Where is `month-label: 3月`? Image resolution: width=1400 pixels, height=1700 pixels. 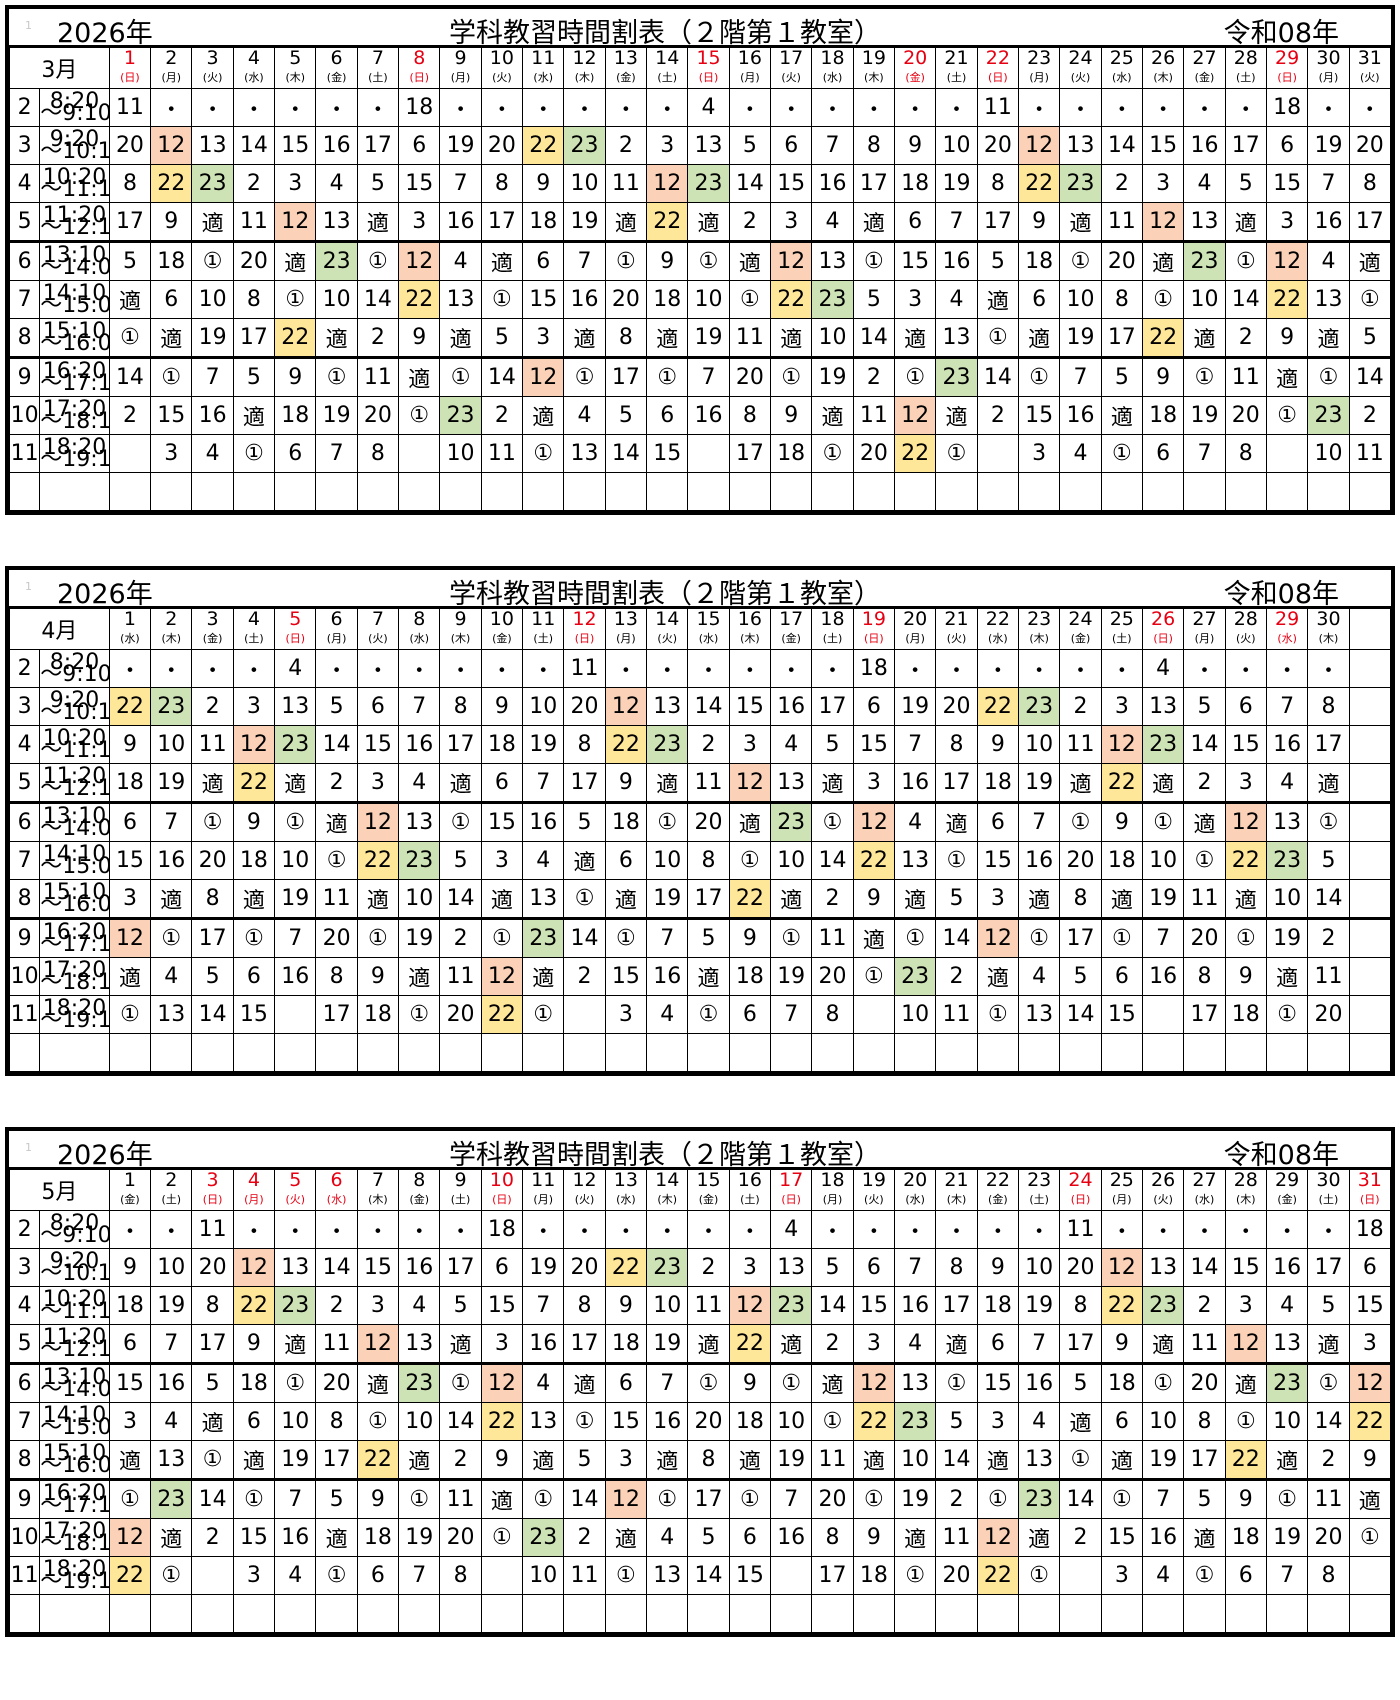 month-label: 3月 is located at coordinates (59, 68).